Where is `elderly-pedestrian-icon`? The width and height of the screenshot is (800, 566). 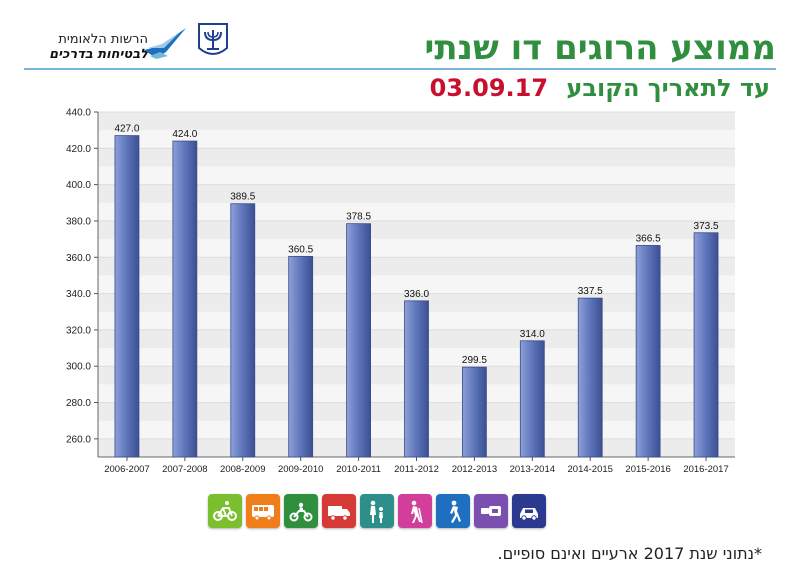 elderly-pedestrian-icon is located at coordinates (415, 511).